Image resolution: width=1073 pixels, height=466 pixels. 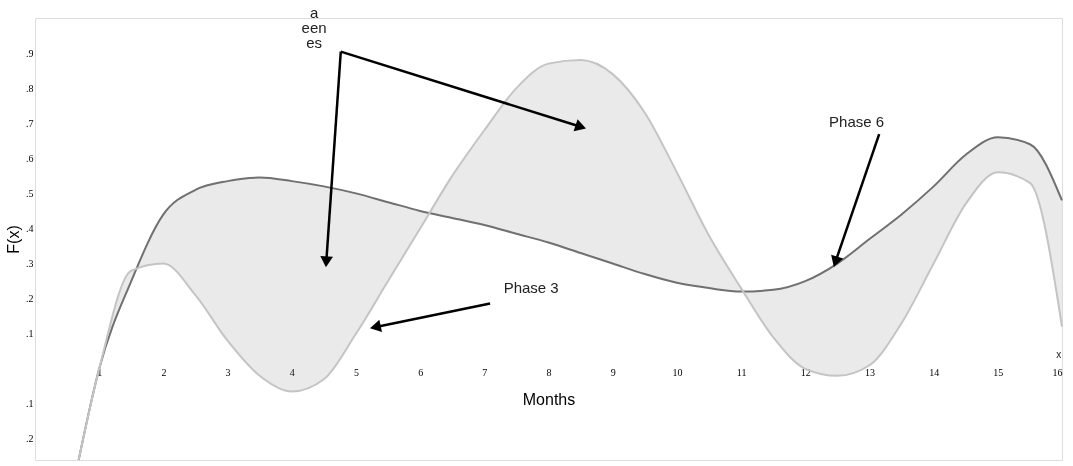 What do you see at coordinates (1057, 373) in the screenshot?
I see `x-tick-label: 16` at bounding box center [1057, 373].